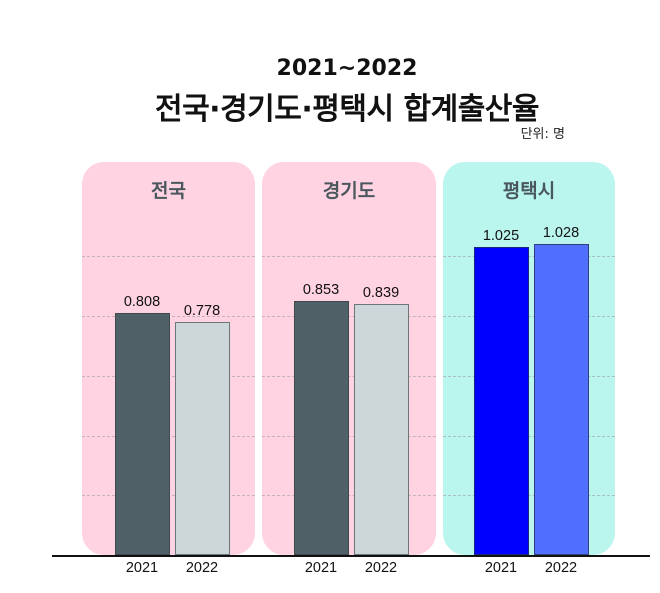 This screenshot has width=660, height=593. Describe the element at coordinates (561, 399) in the screenshot. I see `bar-pyeongtaek-2022` at that location.